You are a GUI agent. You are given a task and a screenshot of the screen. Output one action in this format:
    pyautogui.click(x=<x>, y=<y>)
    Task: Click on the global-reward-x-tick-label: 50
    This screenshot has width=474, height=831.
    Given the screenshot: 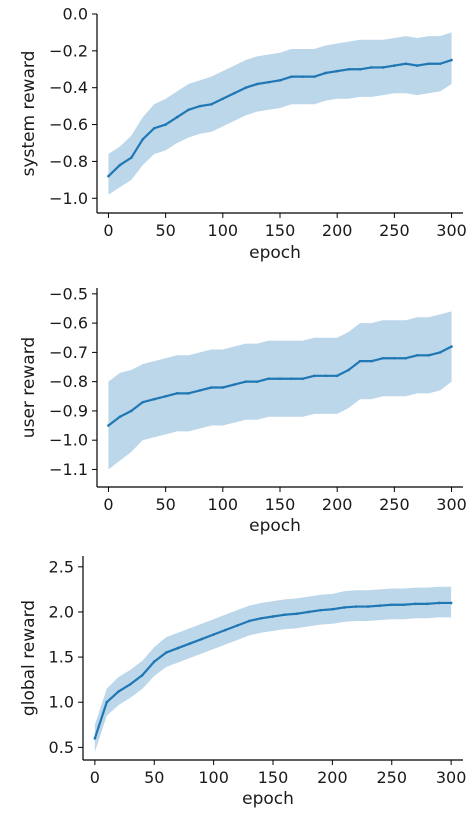 What is the action you would take?
    pyautogui.click(x=154, y=777)
    